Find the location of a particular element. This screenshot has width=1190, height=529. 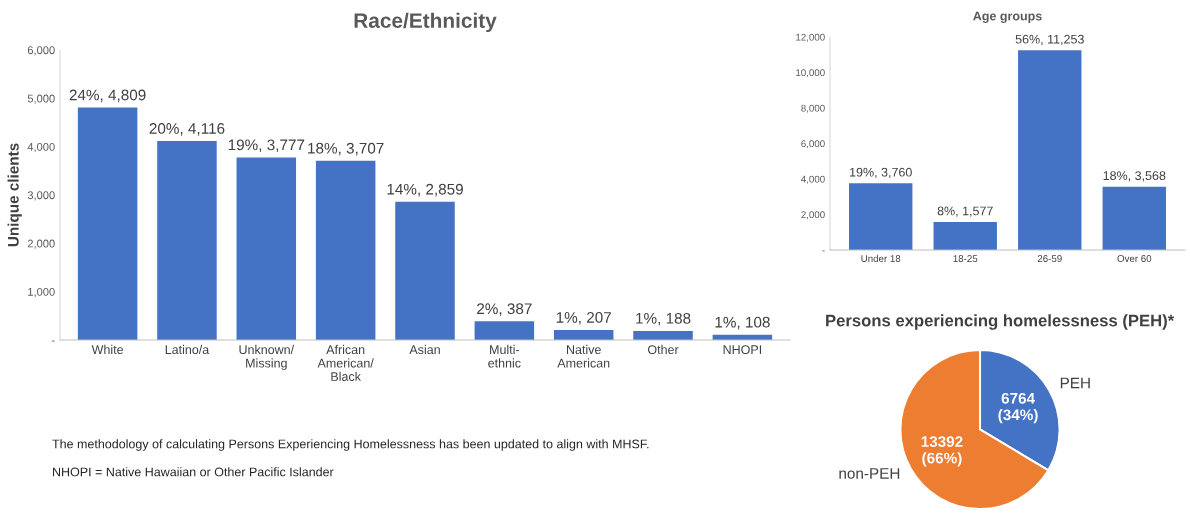

chart-title: Race/Ethnicity is located at coordinates (425, 22).